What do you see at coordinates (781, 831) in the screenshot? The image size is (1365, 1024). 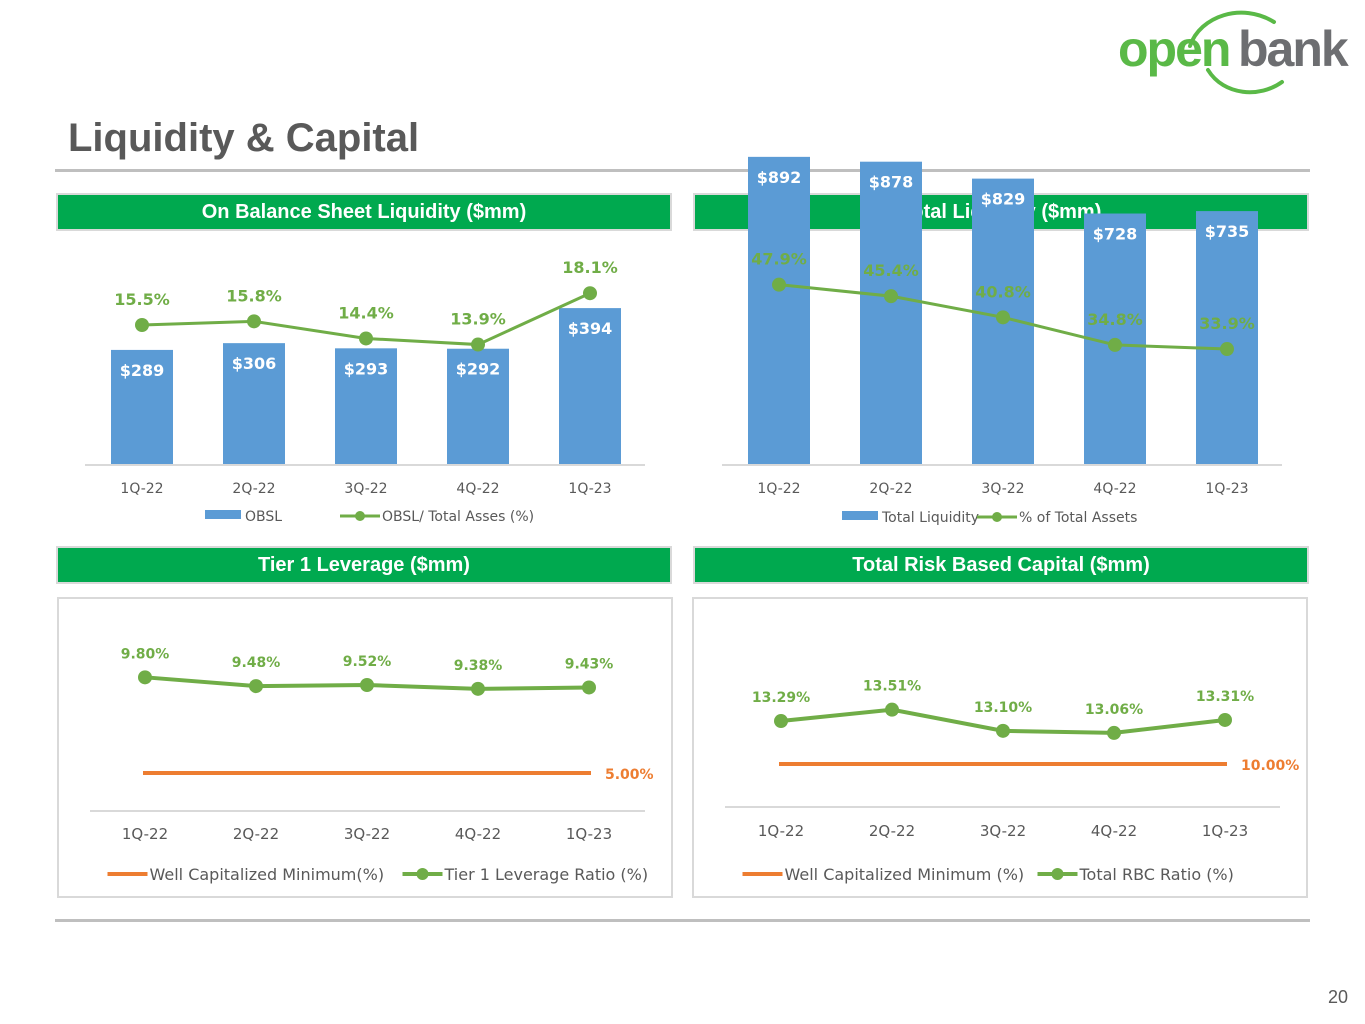 I see `rbc-tick-1Q-22: 1Q-22` at bounding box center [781, 831].